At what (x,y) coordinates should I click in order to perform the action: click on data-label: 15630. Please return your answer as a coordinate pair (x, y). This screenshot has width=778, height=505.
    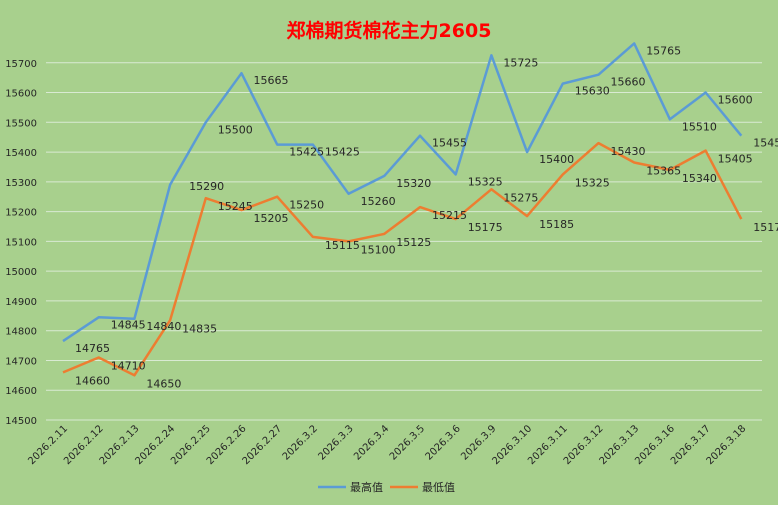
    Looking at the image, I should click on (592, 91).